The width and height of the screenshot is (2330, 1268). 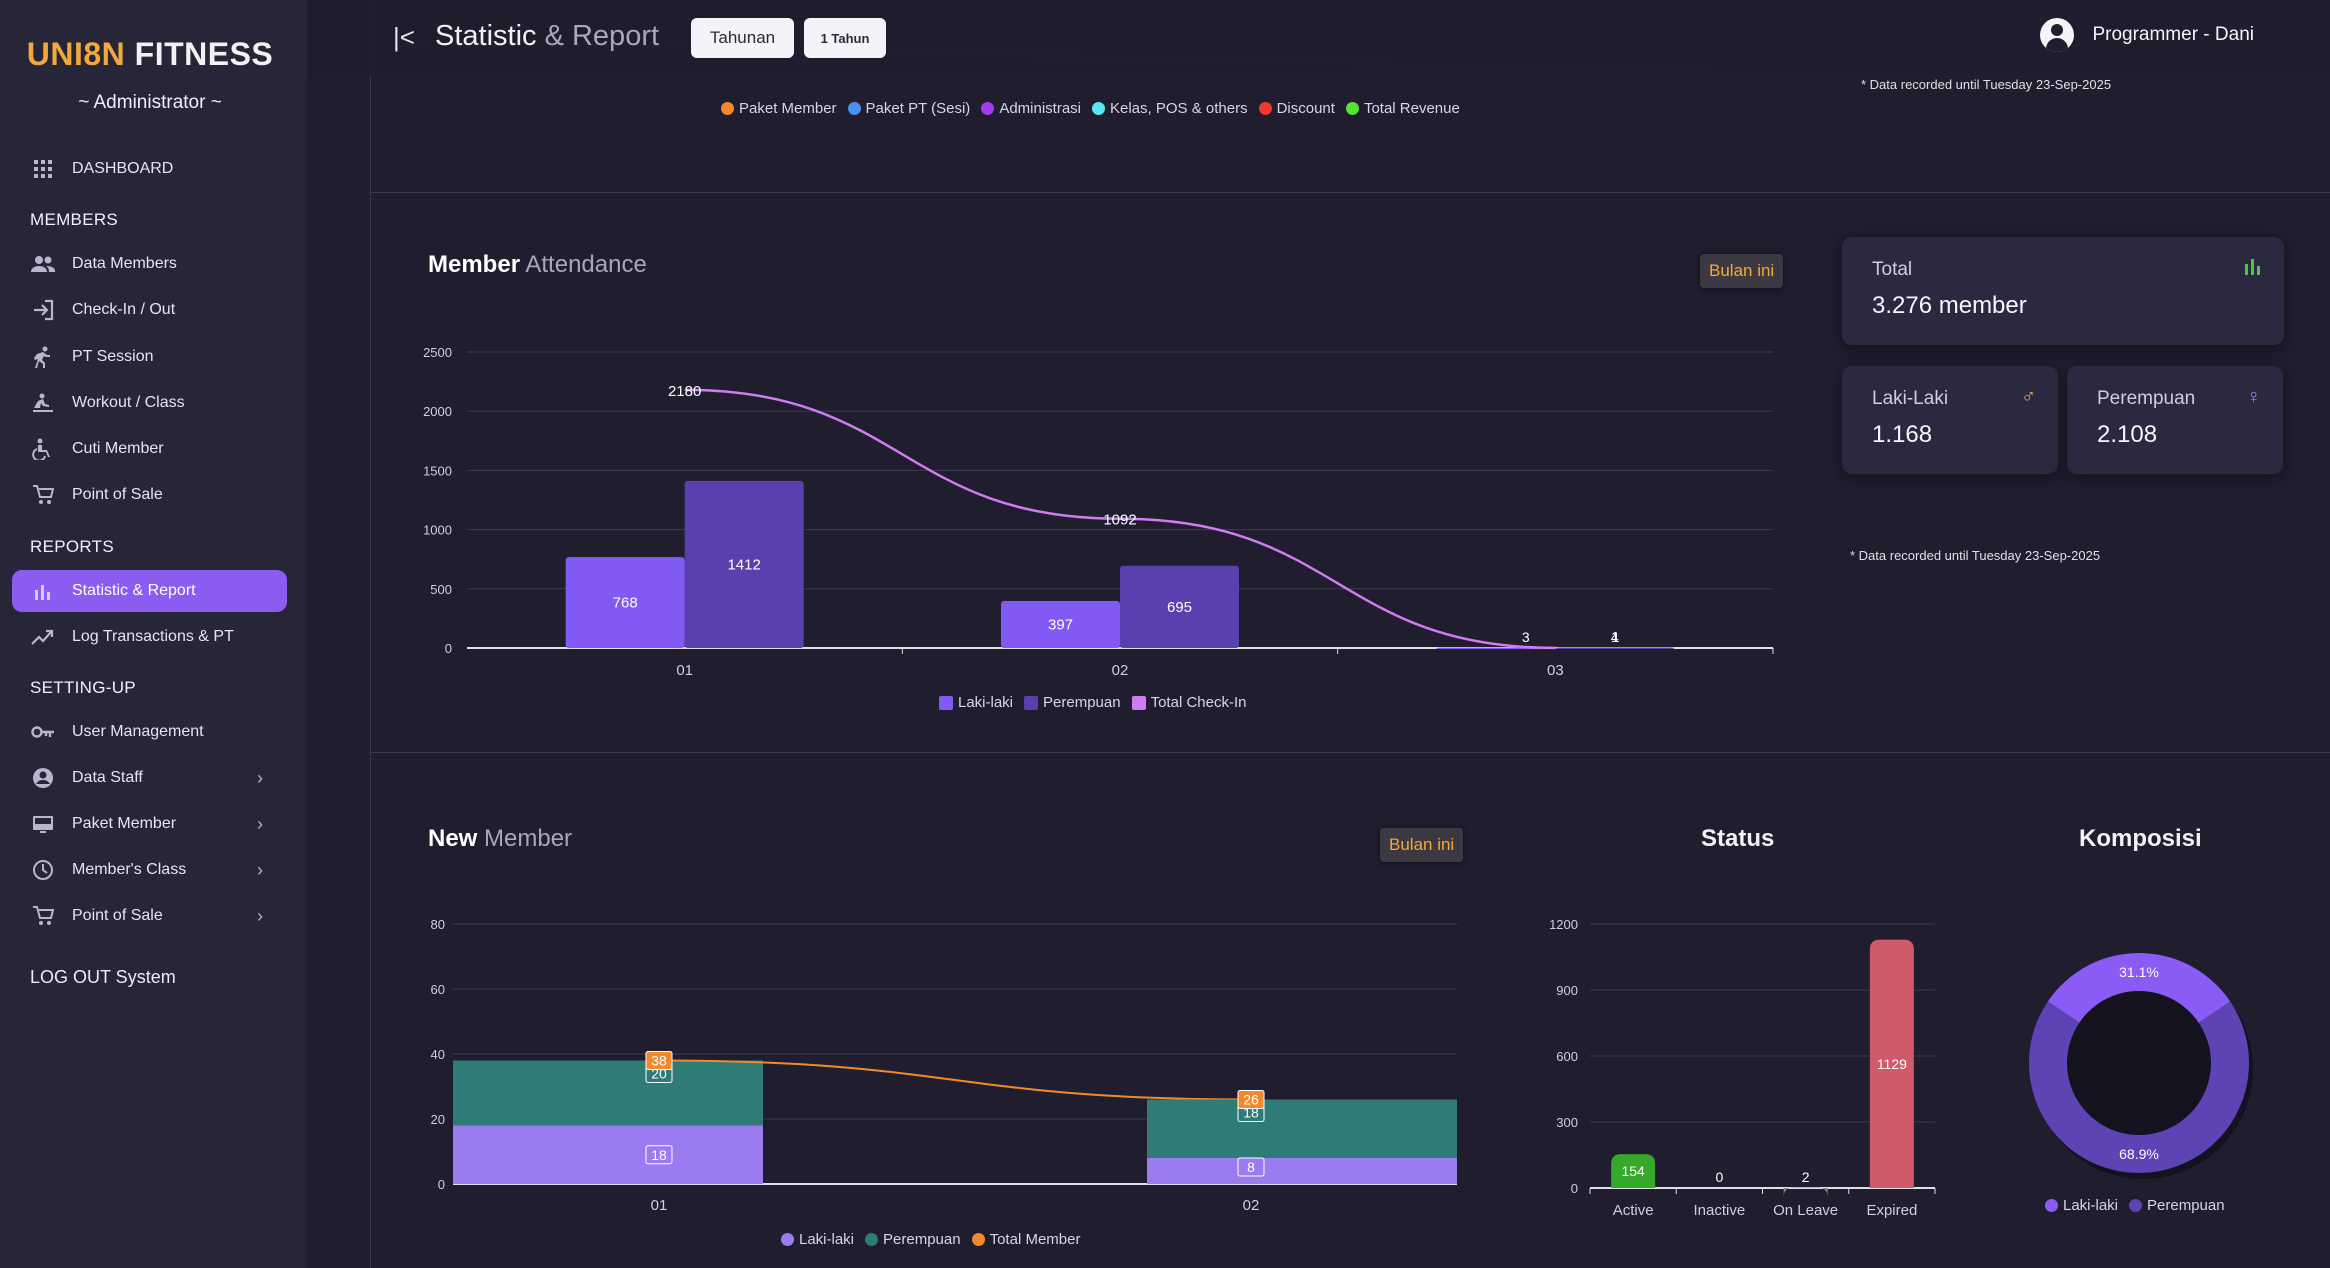 I want to click on bar-chart-icon, so click(x=2253, y=269).